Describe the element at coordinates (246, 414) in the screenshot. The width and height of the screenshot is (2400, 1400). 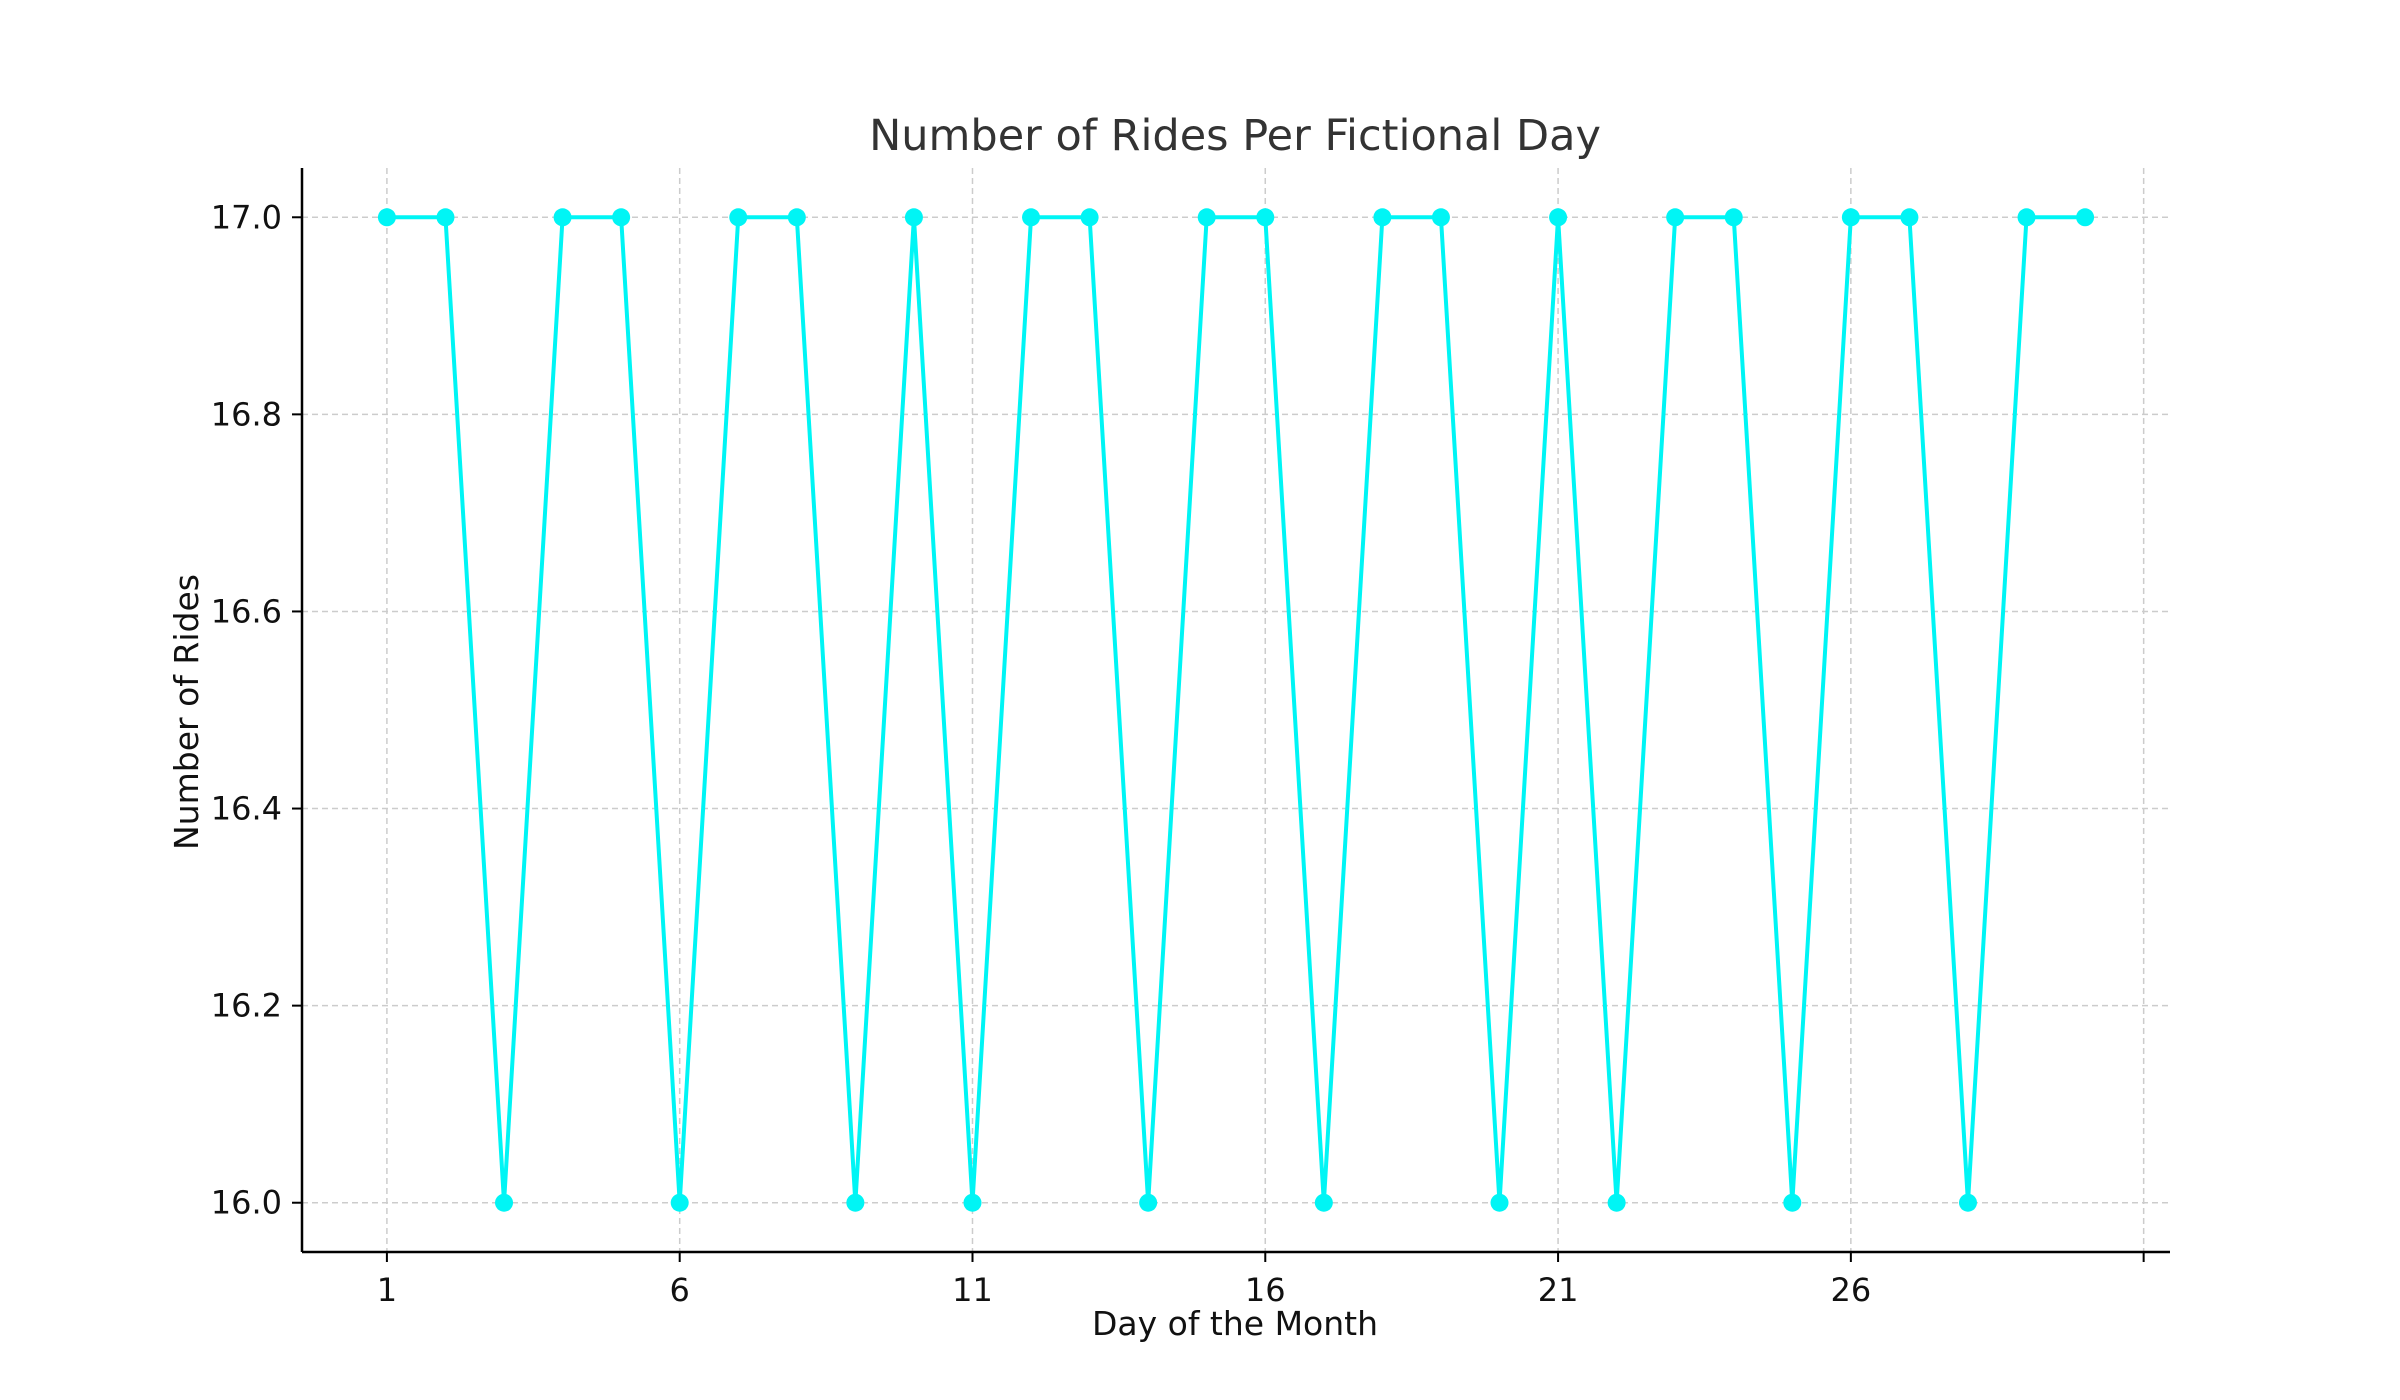
I see `y-tick-label: 16.8` at that location.